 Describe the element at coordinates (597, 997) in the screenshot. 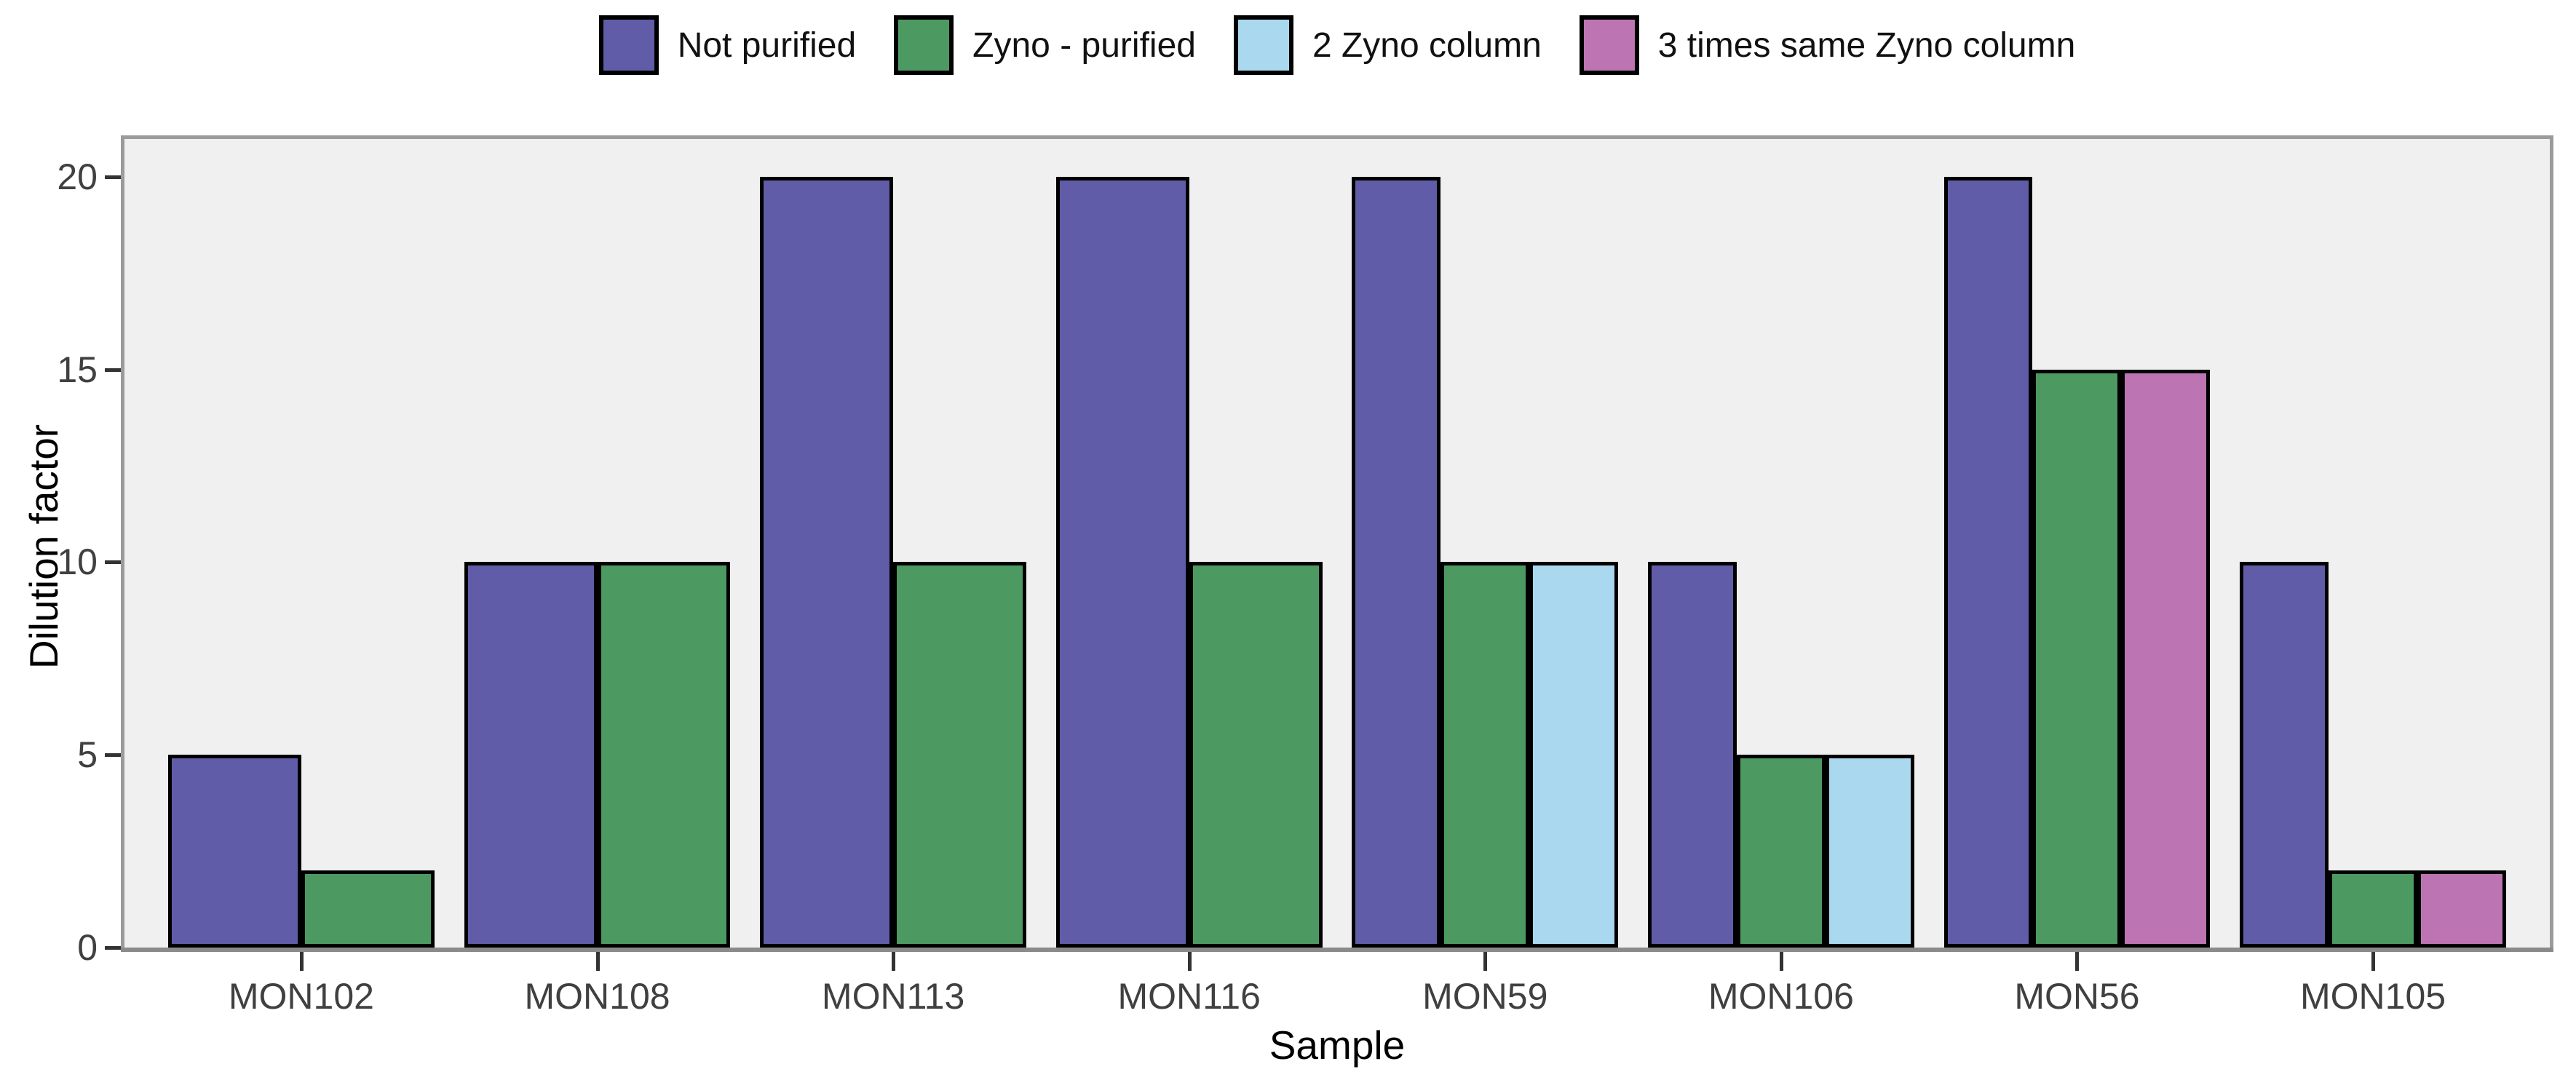

I see `x-axis-tick-label: MON108` at that location.